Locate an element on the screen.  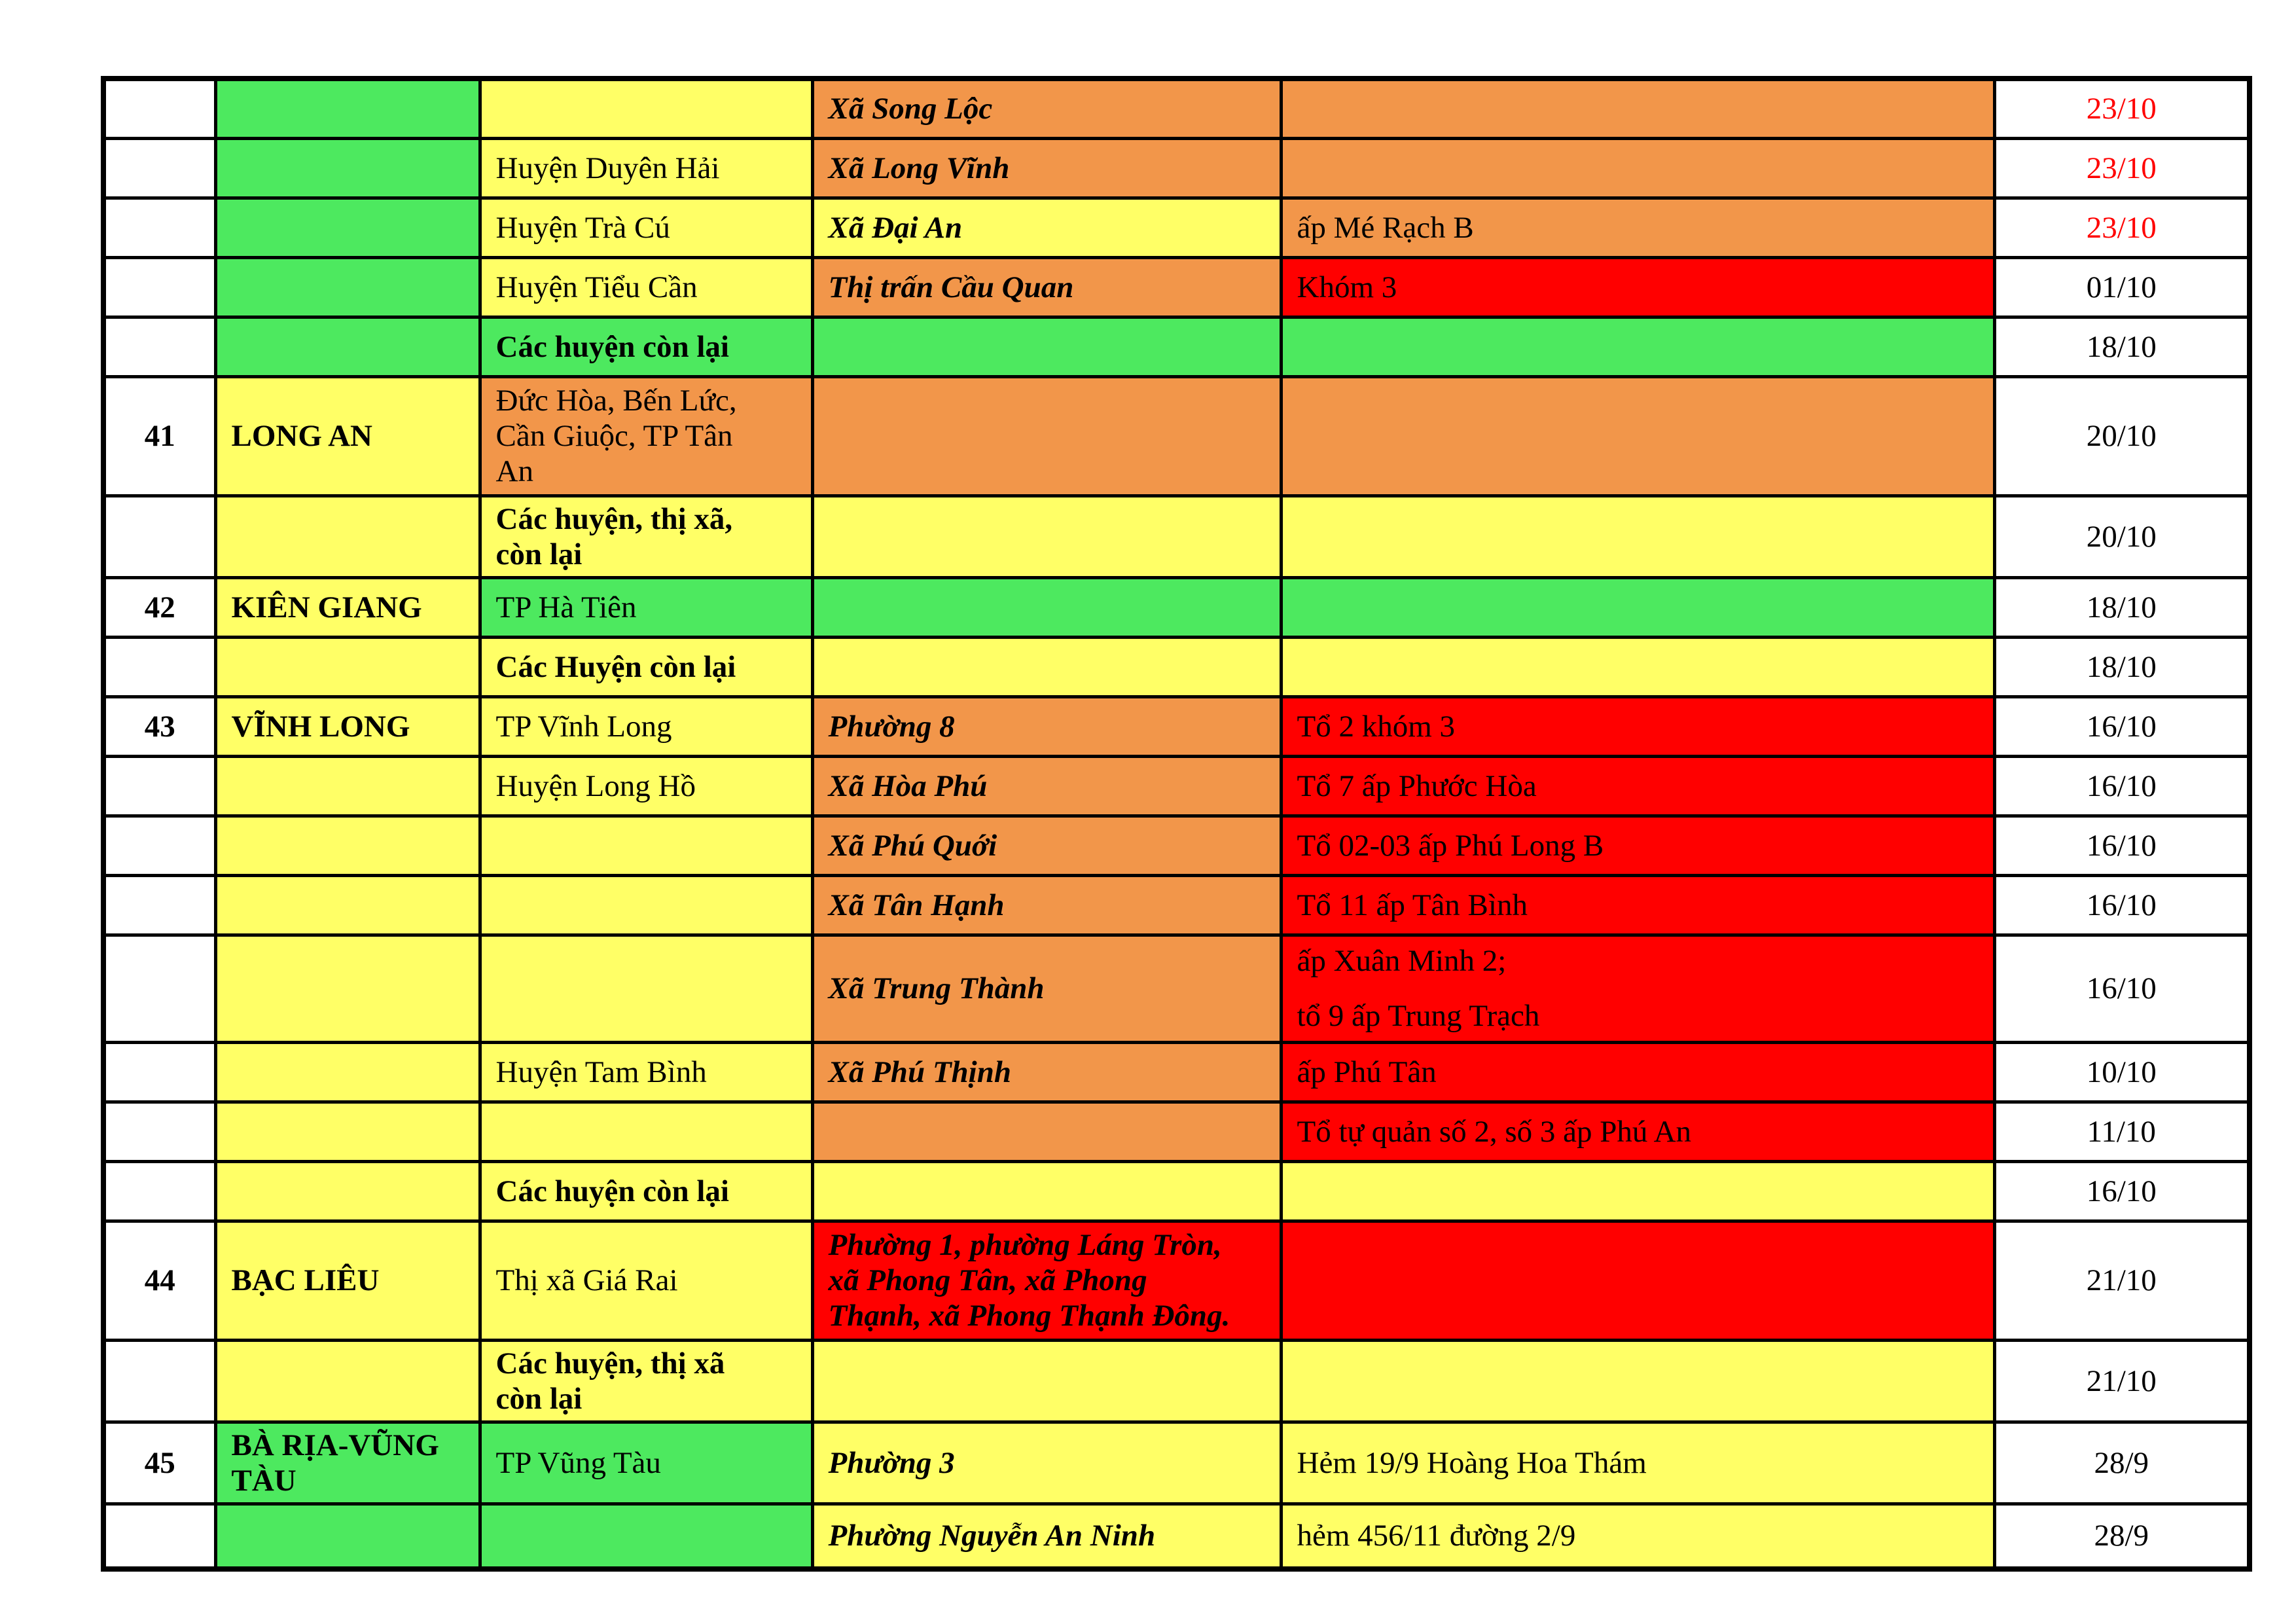
table-row: Huyện Duyên Hải Xã Long Vĩnh 23/10 is located at coordinates (1176, 168).